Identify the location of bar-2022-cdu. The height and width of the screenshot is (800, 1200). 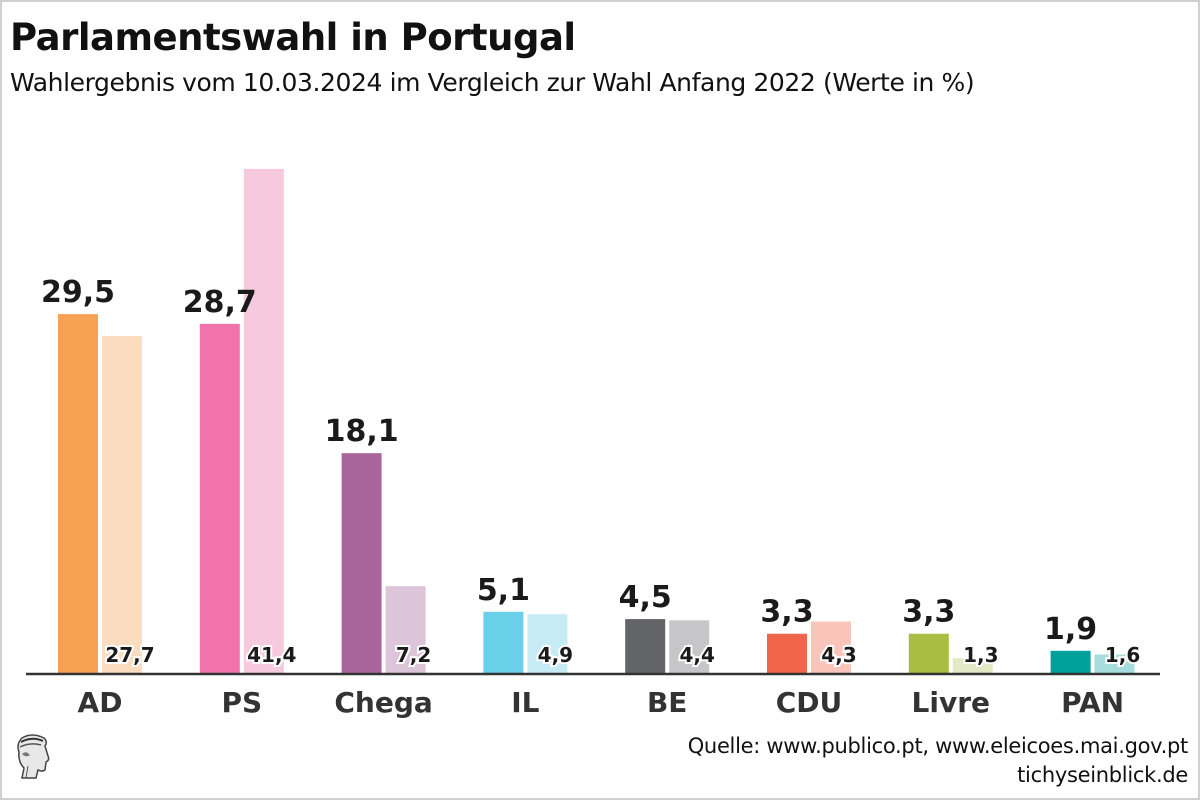
(831, 647).